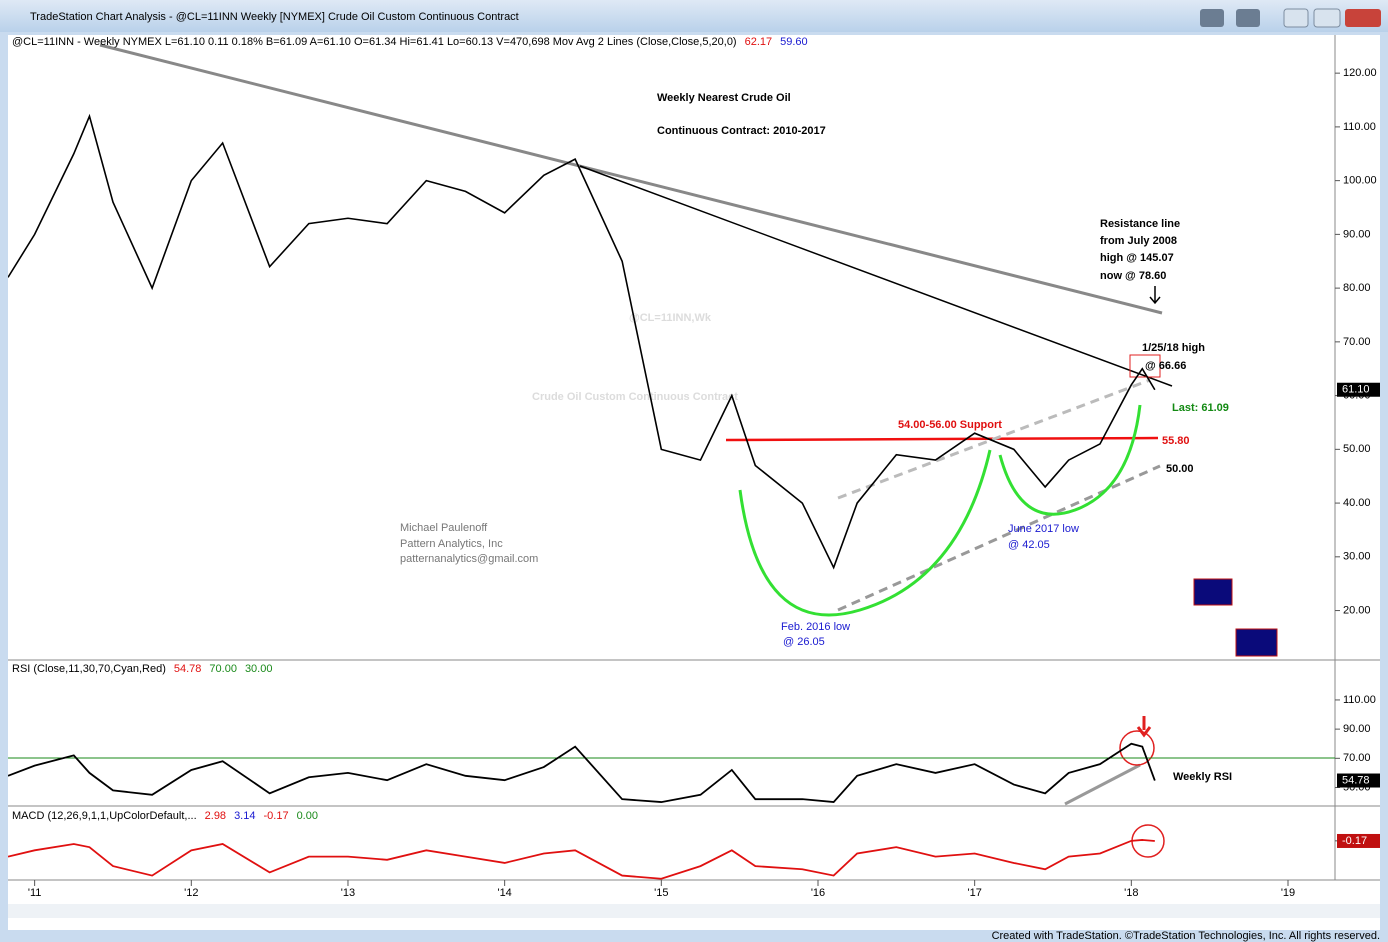 This screenshot has height=942, width=1388. What do you see at coordinates (1288, 893) in the screenshot?
I see `x-tick-label: '19` at bounding box center [1288, 893].